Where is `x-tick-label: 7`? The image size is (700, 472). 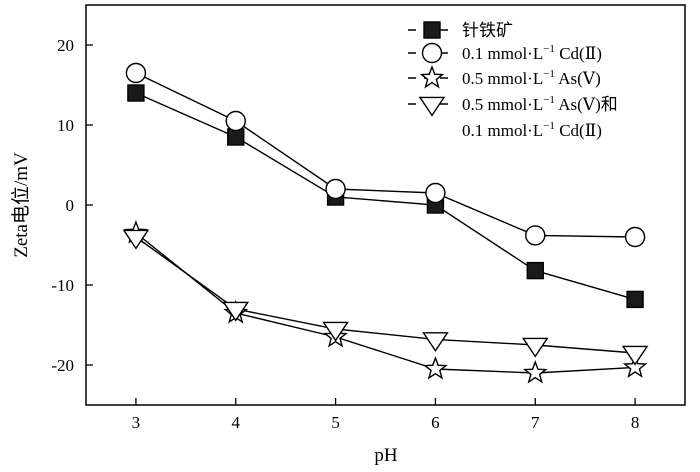 x-tick-label: 7 is located at coordinates (535, 422).